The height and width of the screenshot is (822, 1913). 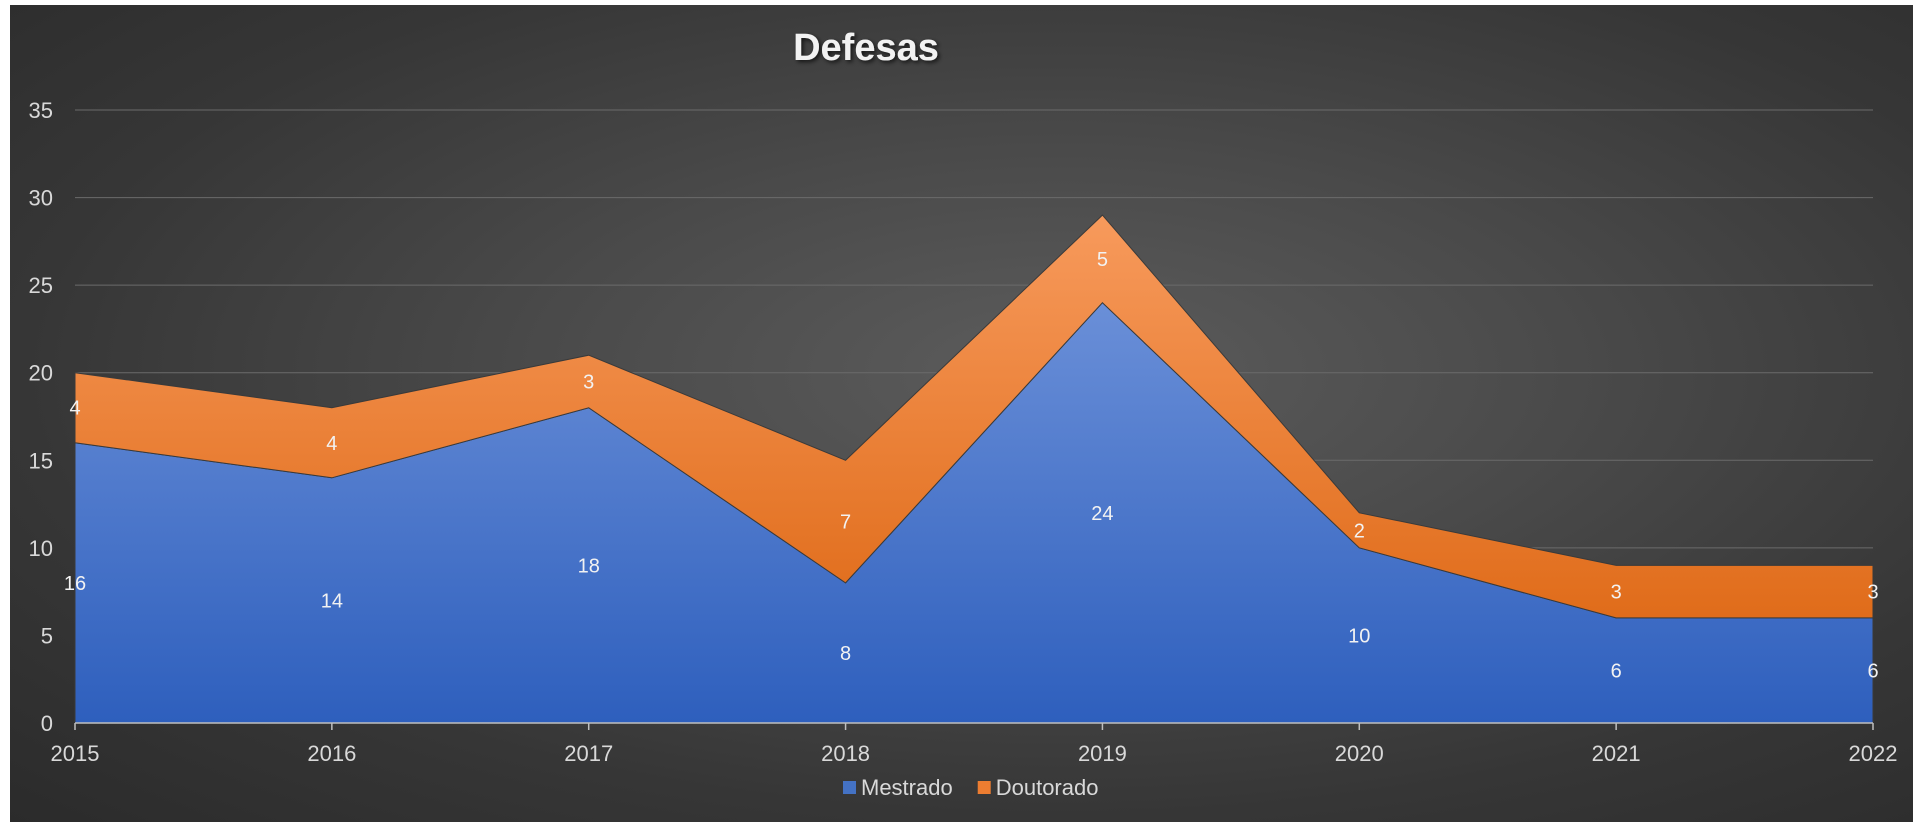 I want to click on legend-label-doutorado: Doutorado, so click(x=1047, y=787).